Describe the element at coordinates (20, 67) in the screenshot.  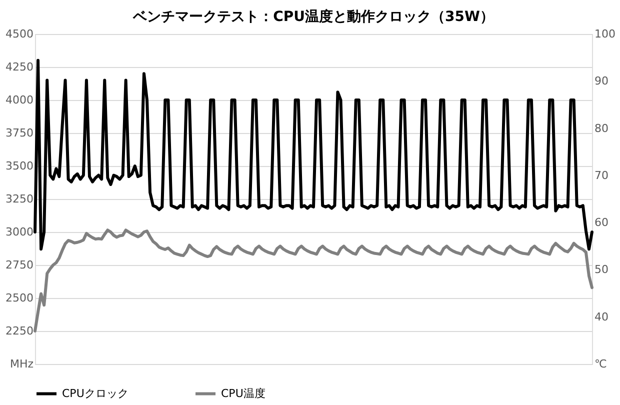
I see `y-tick-label: 4250` at that location.